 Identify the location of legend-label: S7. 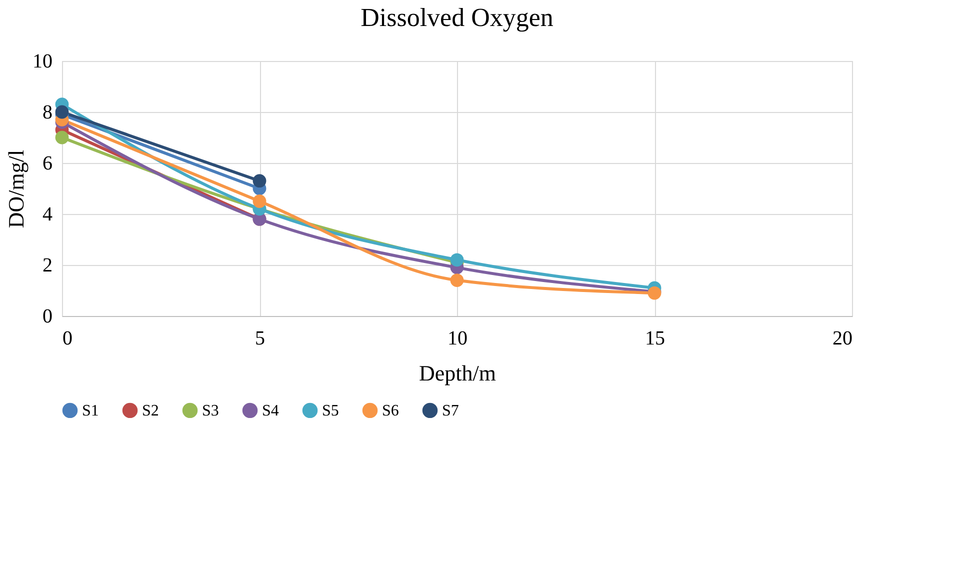
(450, 411).